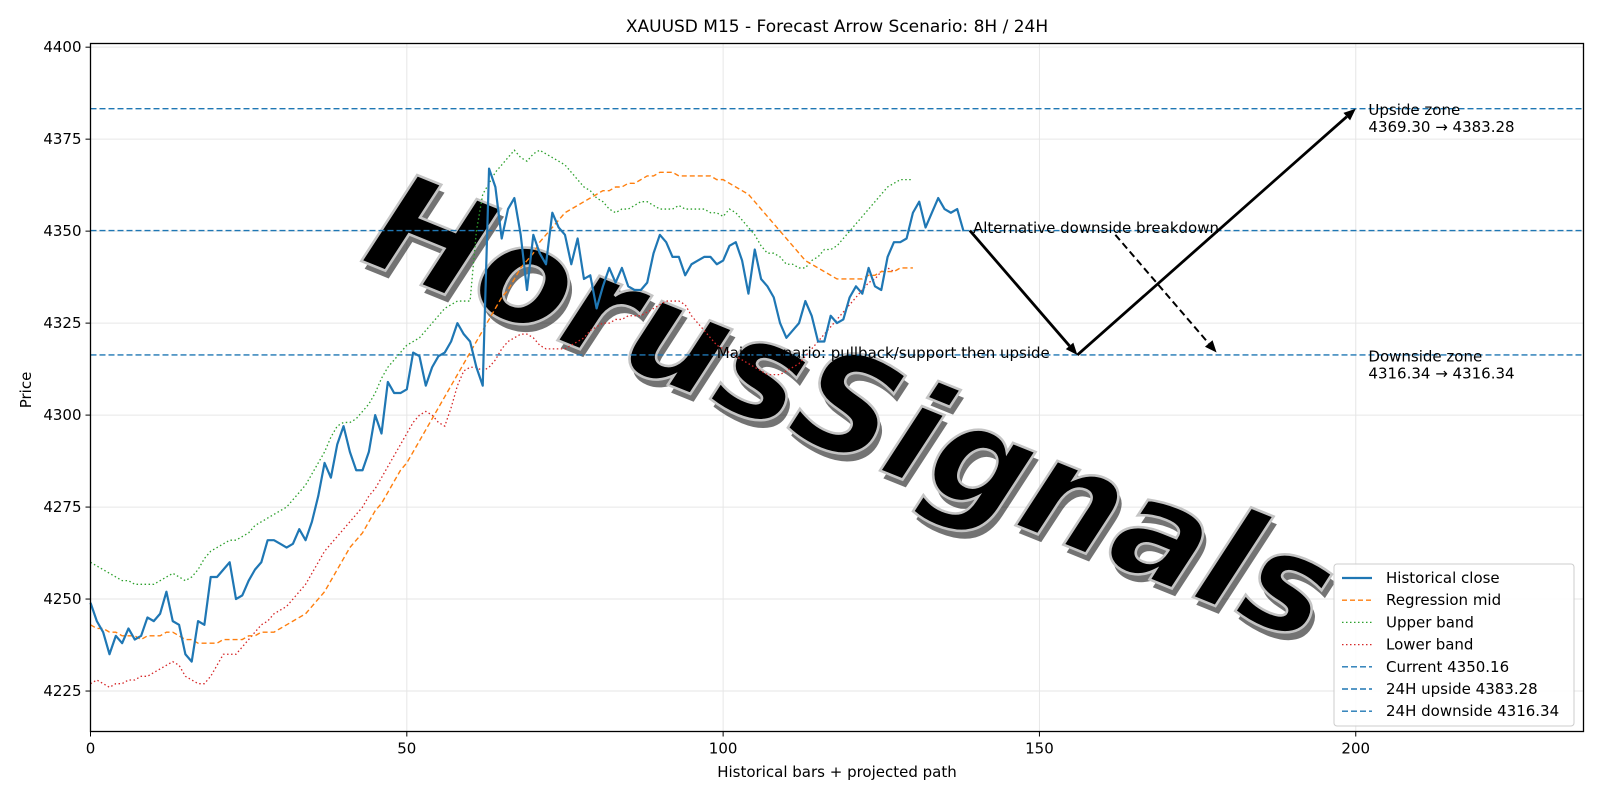 The height and width of the screenshot is (800, 1600). Describe the element at coordinates (1472, 711) in the screenshot. I see `legend-label: 24H downside 4316.34` at that location.